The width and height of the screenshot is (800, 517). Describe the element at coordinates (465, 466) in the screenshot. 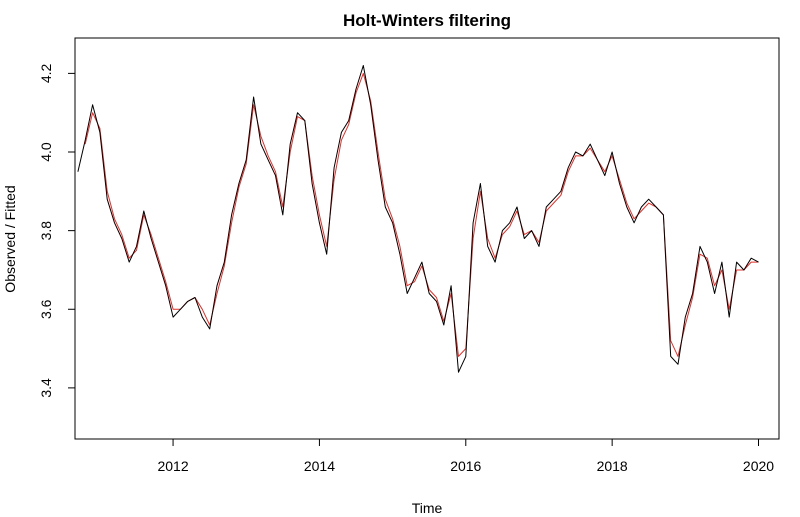

I see `x-tick-label: 2016` at that location.